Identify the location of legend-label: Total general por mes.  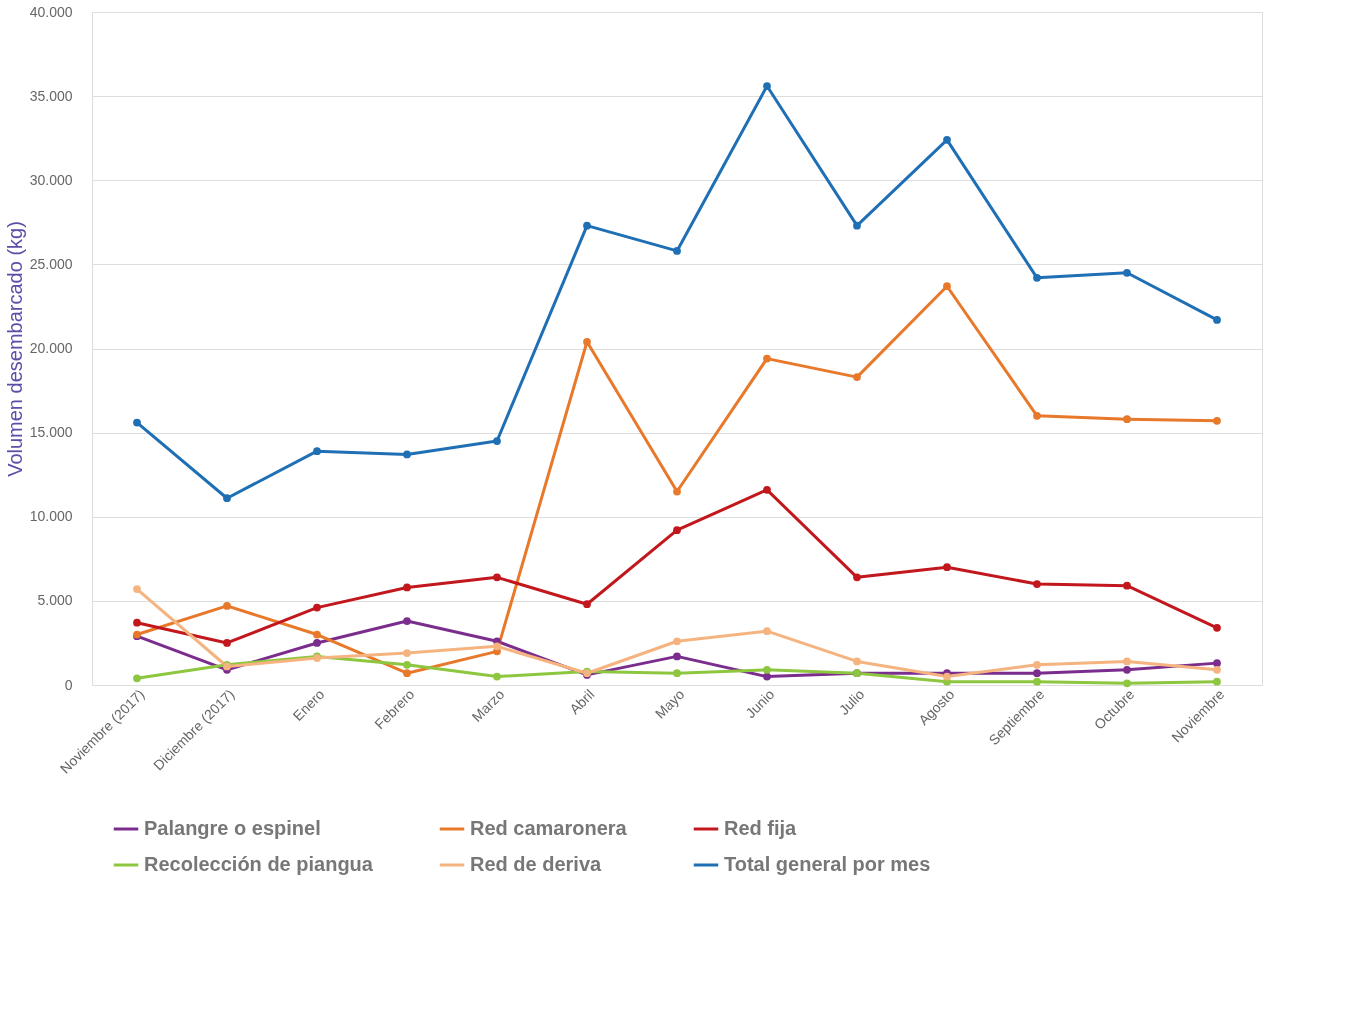
(827, 864).